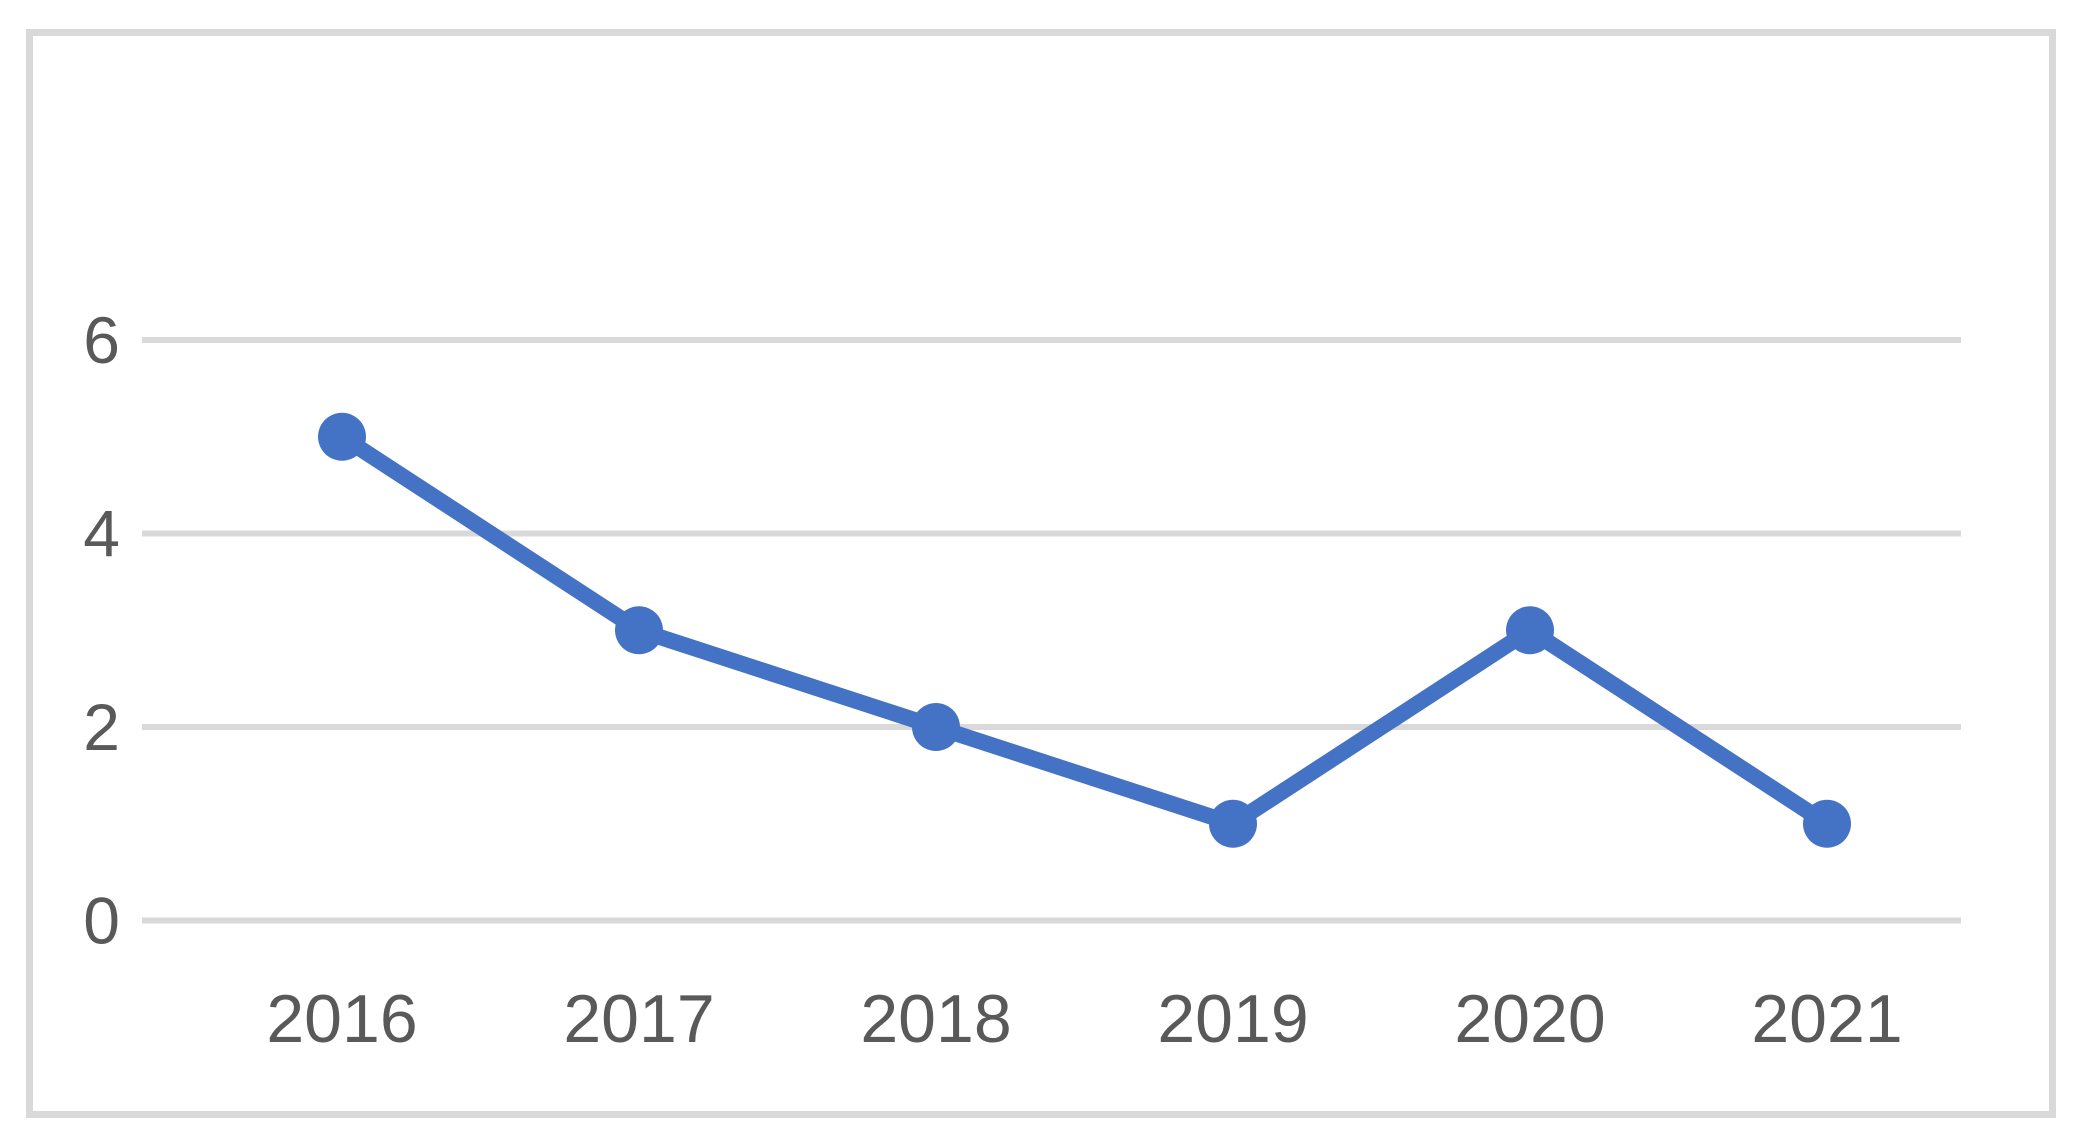 This screenshot has width=2082, height=1148. Describe the element at coordinates (1827, 823) in the screenshot. I see `data-point-2021` at that location.